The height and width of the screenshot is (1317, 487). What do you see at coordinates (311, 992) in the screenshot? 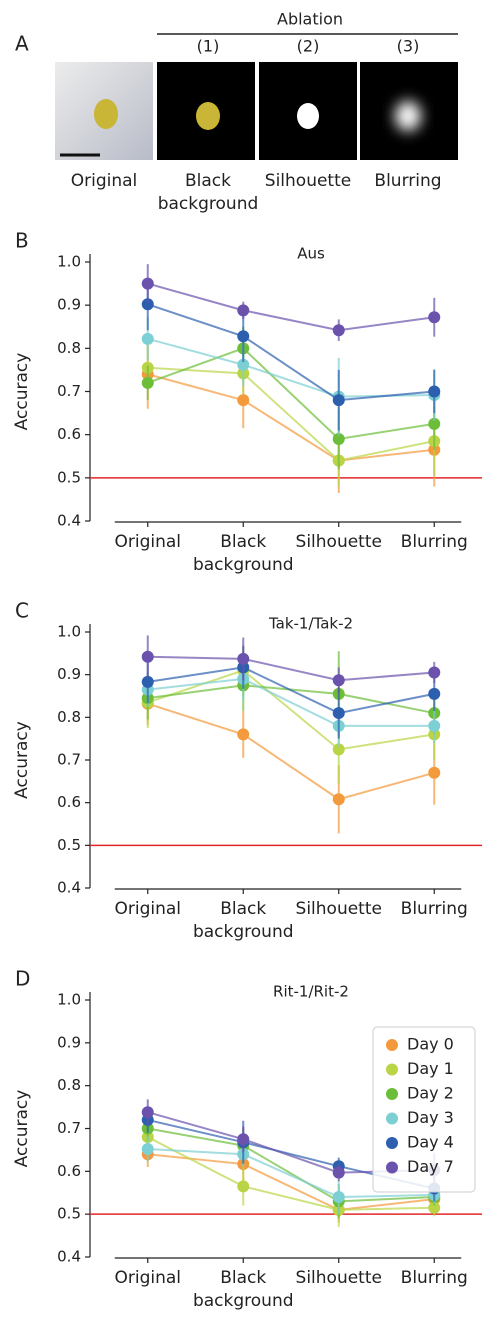
I see `chart-title: Rit-1/Rit-2` at bounding box center [311, 992].